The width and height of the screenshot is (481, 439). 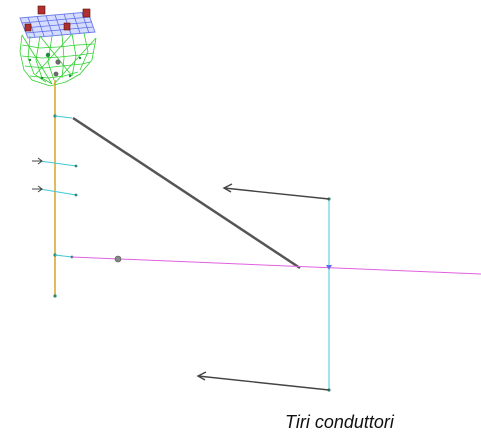 What do you see at coordinates (74, 211) in the screenshot?
I see `crossarm-nodes` at bounding box center [74, 211].